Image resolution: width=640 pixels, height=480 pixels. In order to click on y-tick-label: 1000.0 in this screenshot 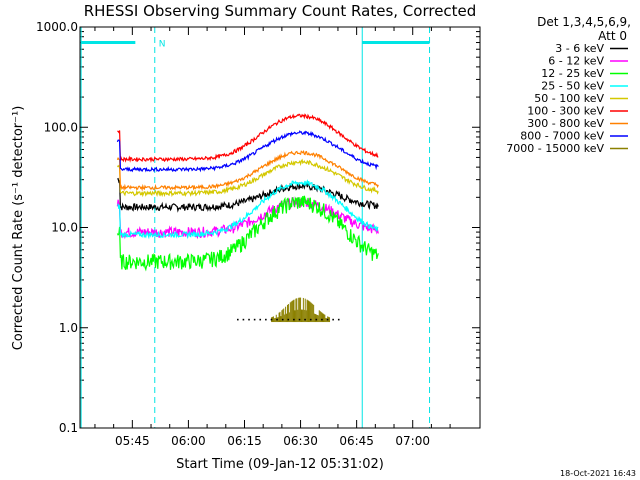, I will do `click(57, 27)`.